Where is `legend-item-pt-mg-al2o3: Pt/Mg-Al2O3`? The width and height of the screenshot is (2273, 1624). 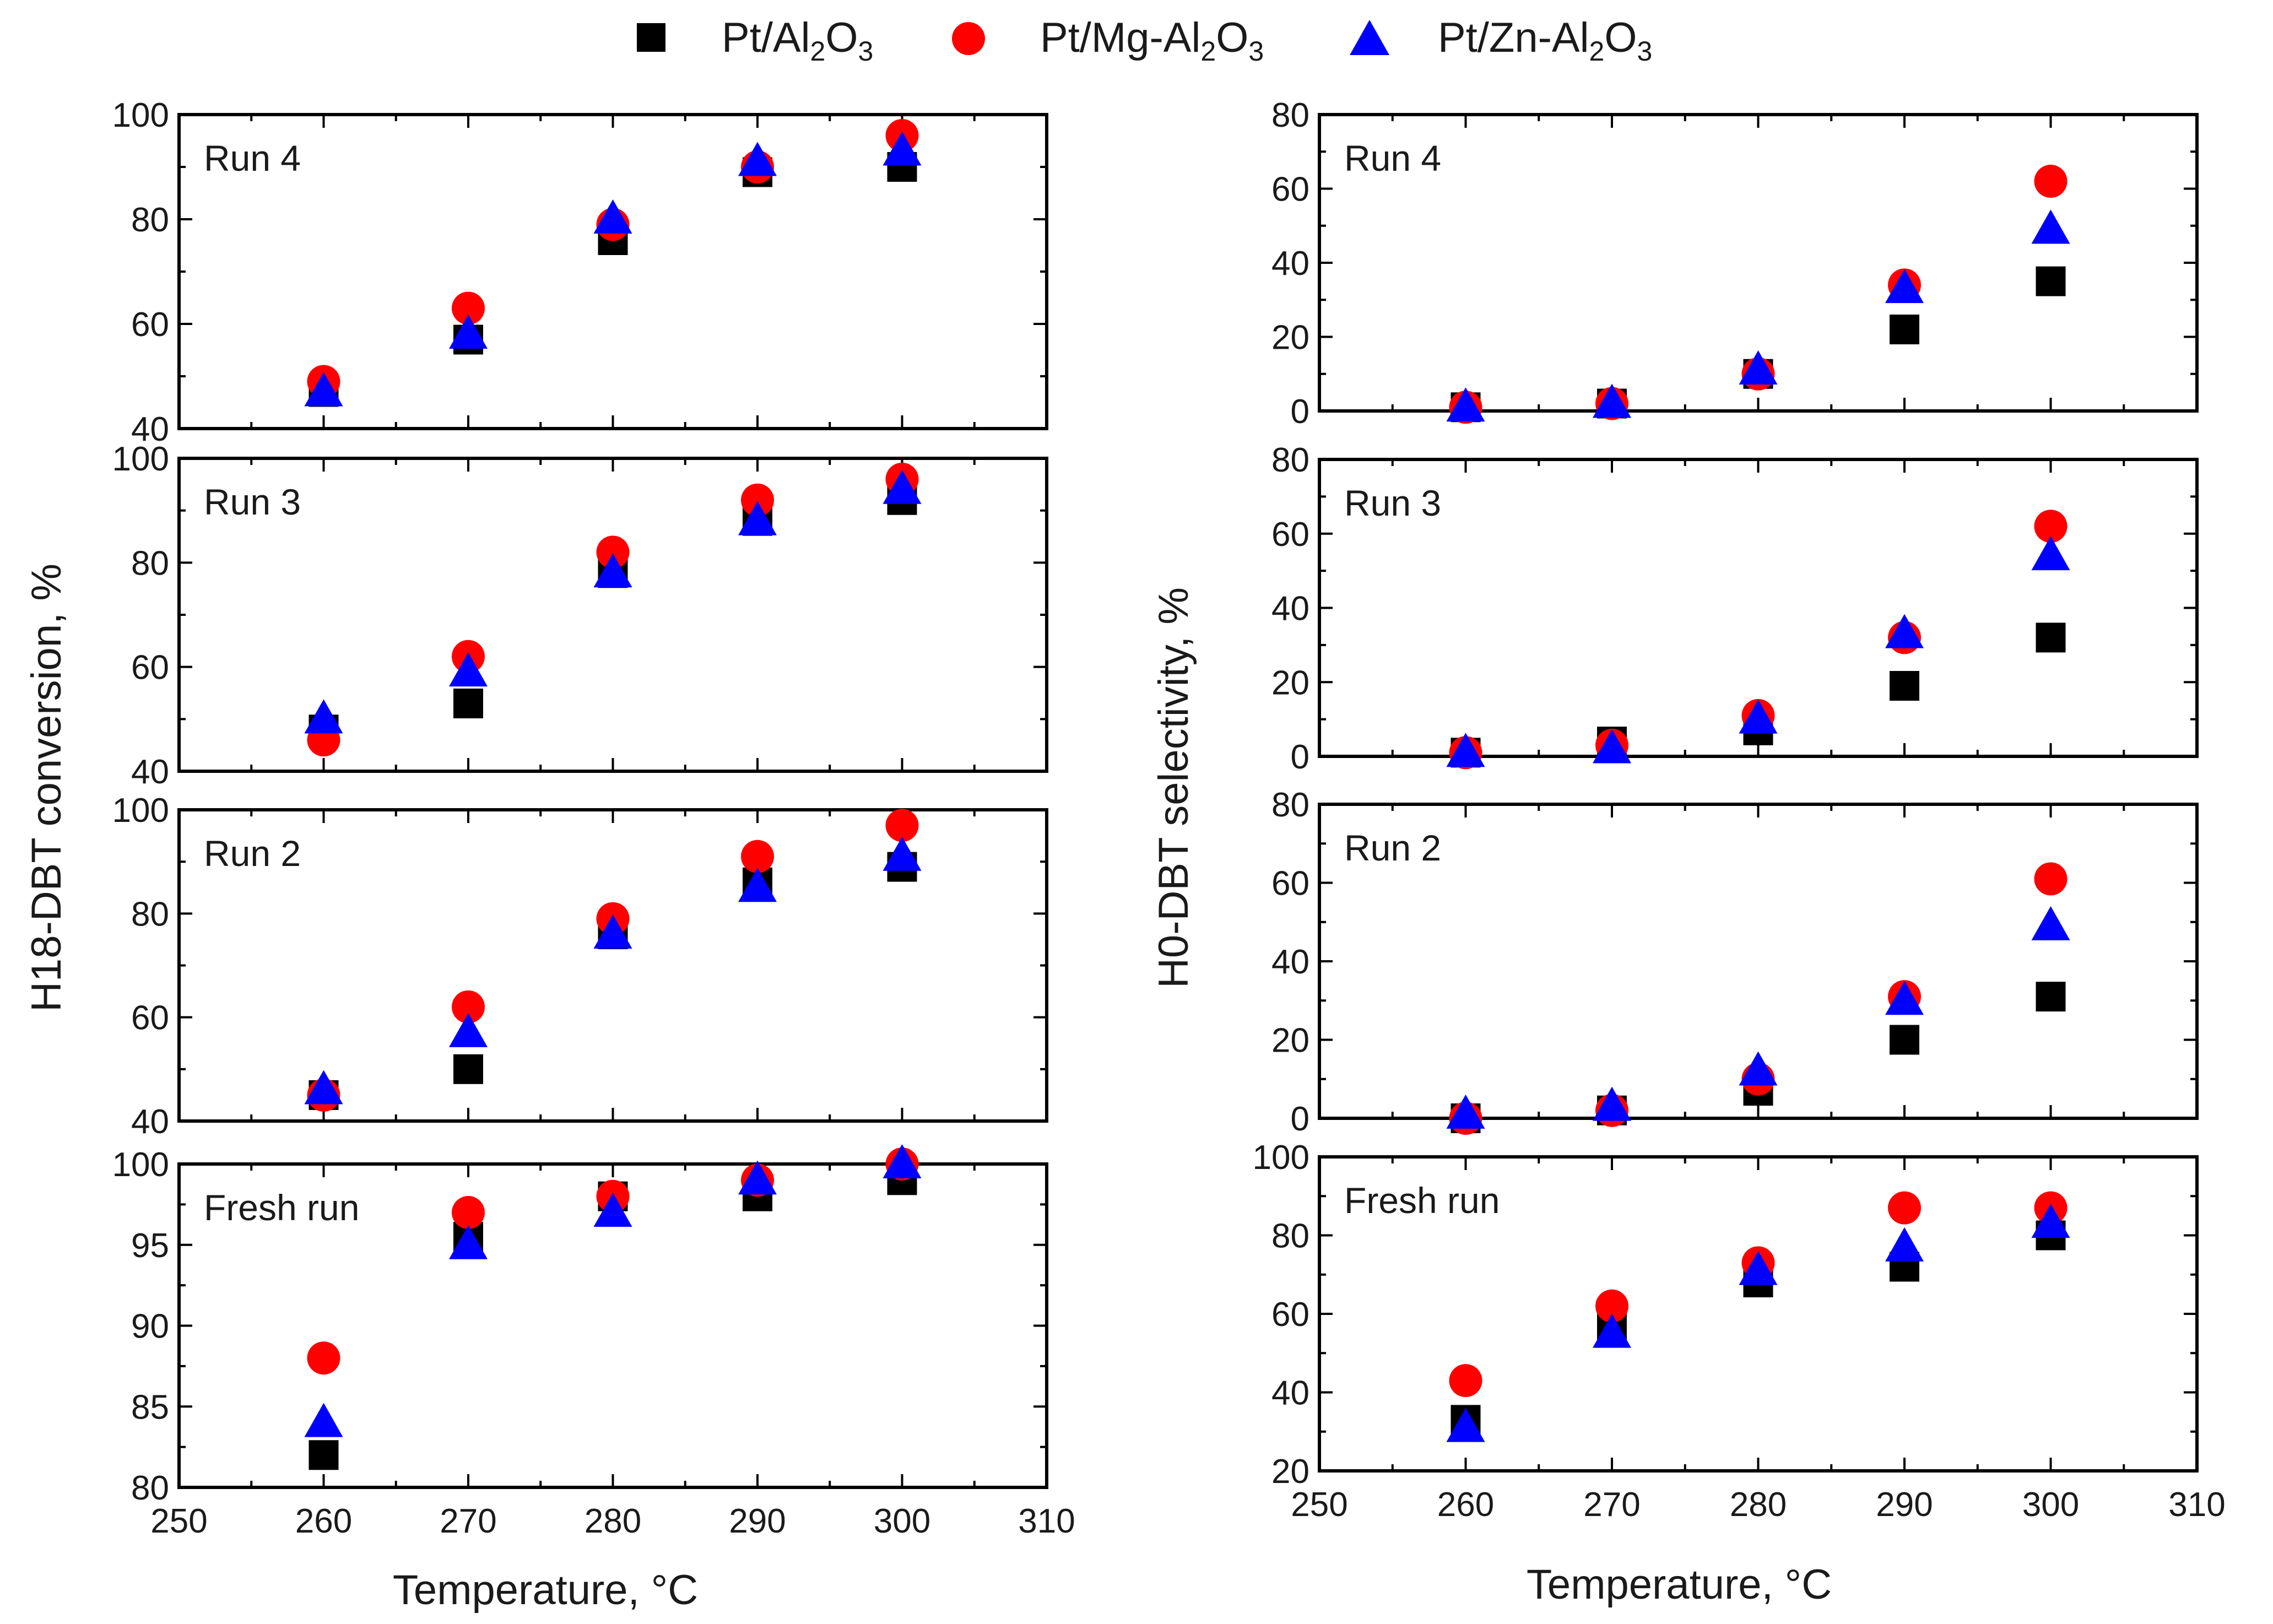
legend-item-pt-mg-al2o3: Pt/Mg-Al2O3 is located at coordinates (1108, 41).